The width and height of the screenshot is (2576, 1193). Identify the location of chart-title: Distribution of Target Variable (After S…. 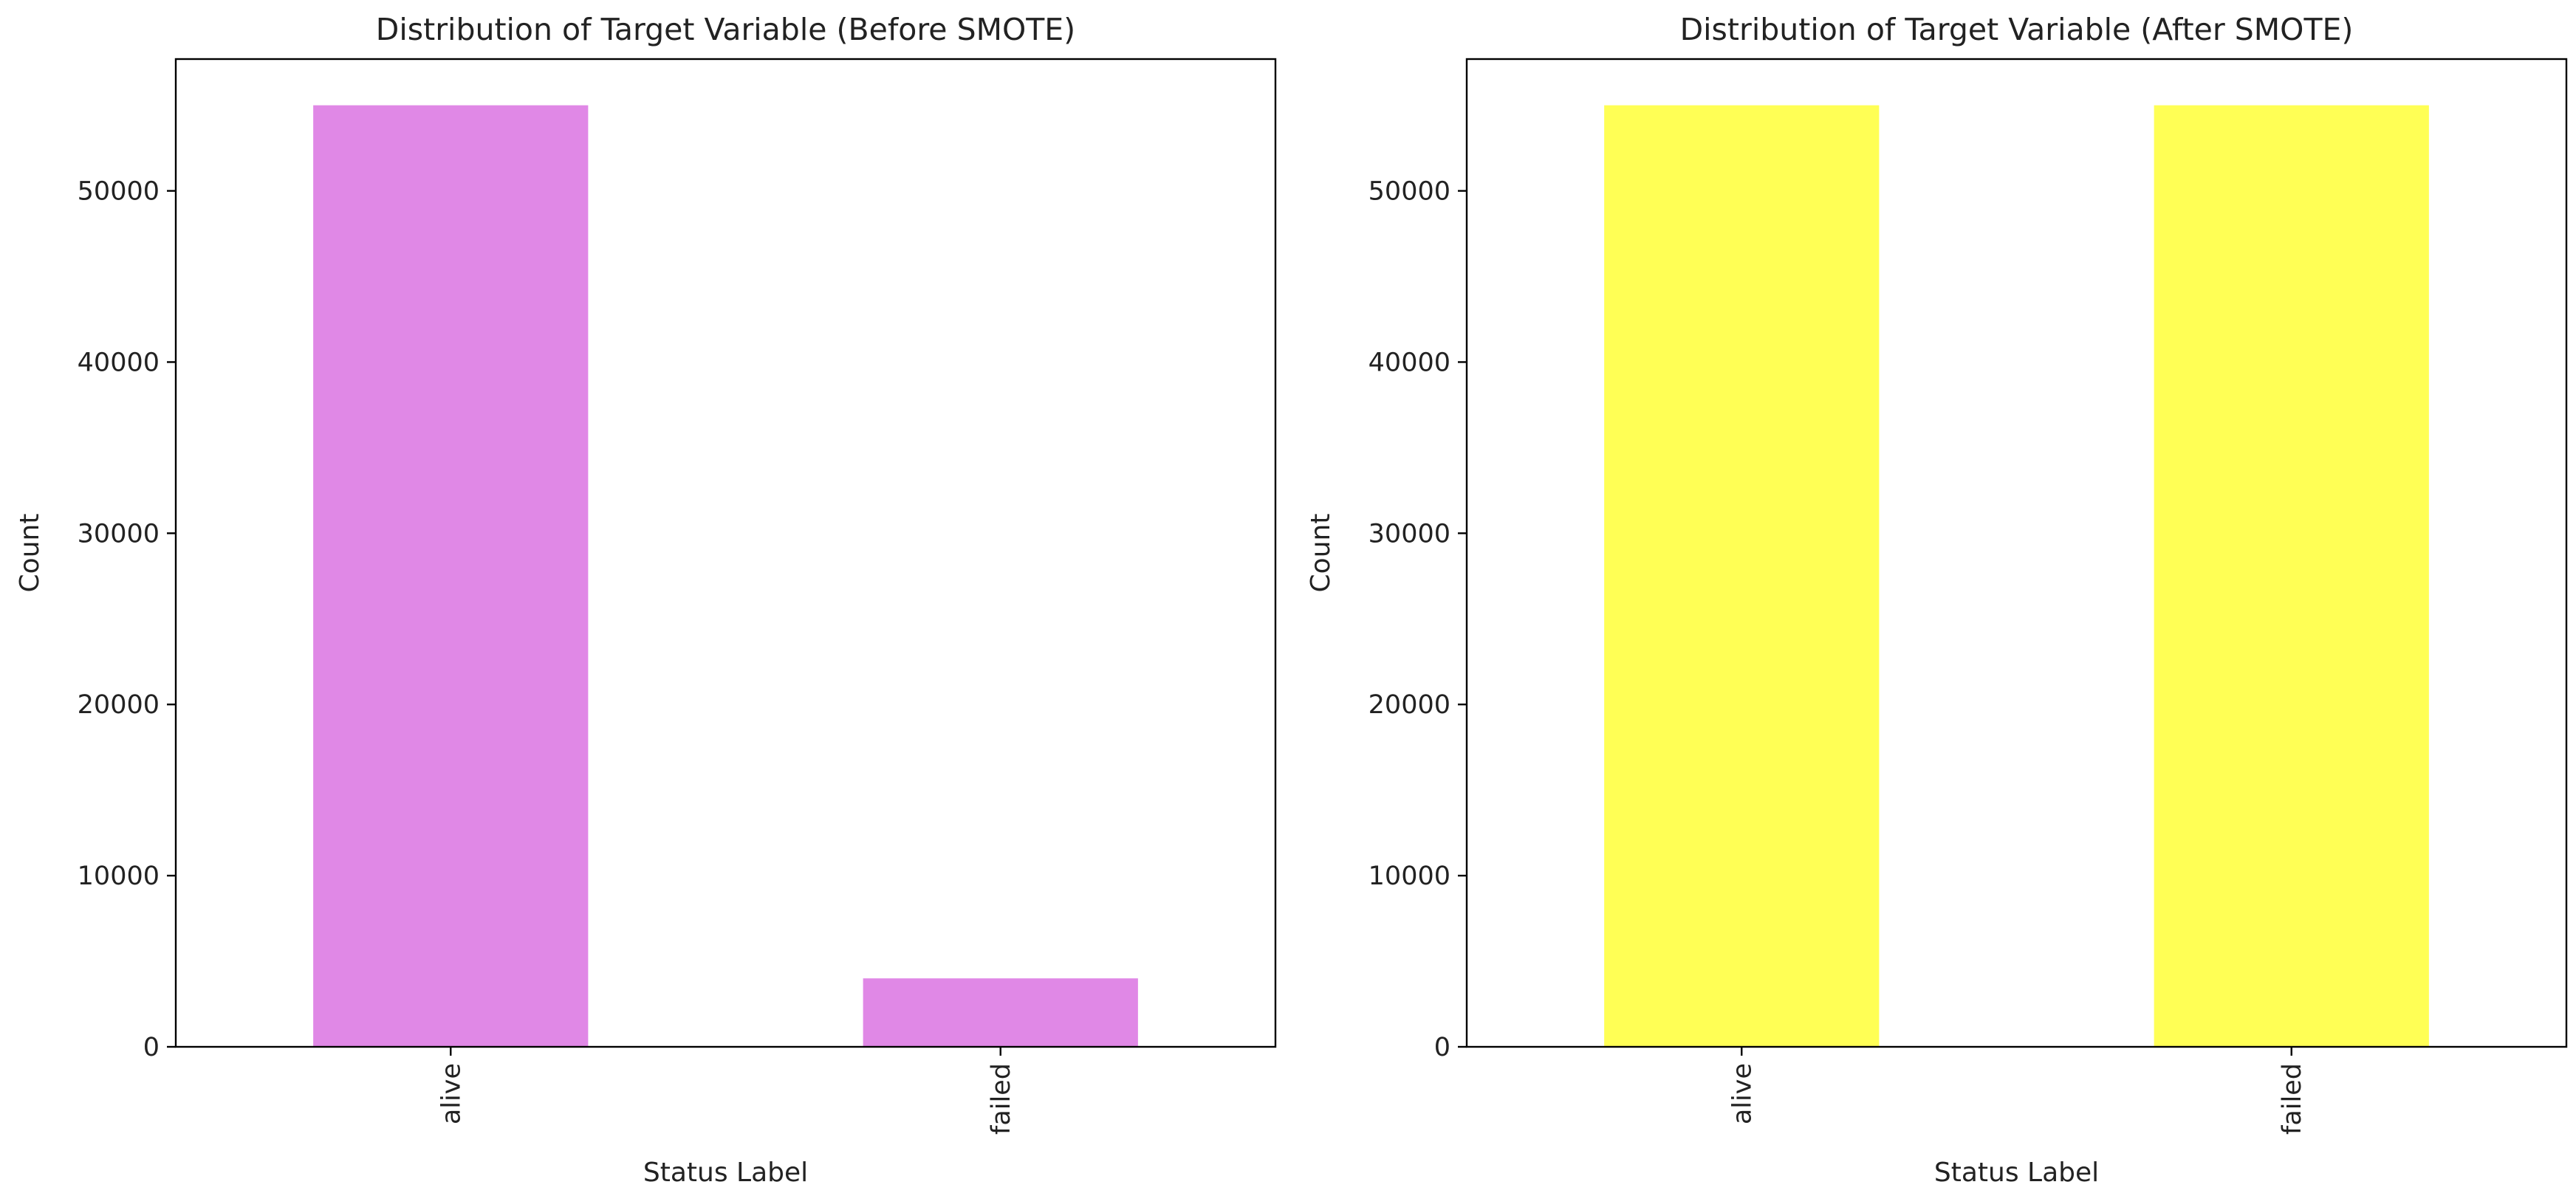
(2017, 30).